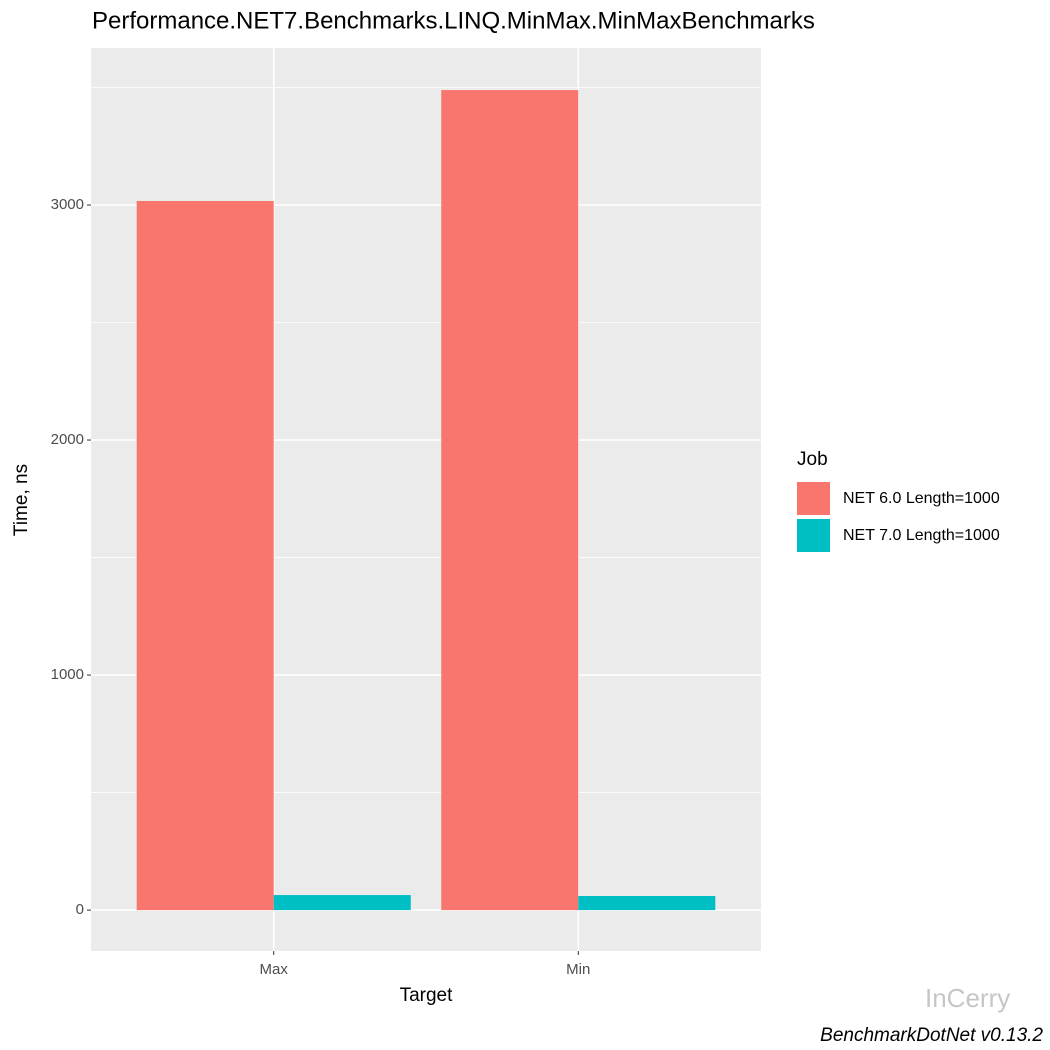 The image size is (1050, 1050). I want to click on y-tick-label: 3000, so click(67, 204).